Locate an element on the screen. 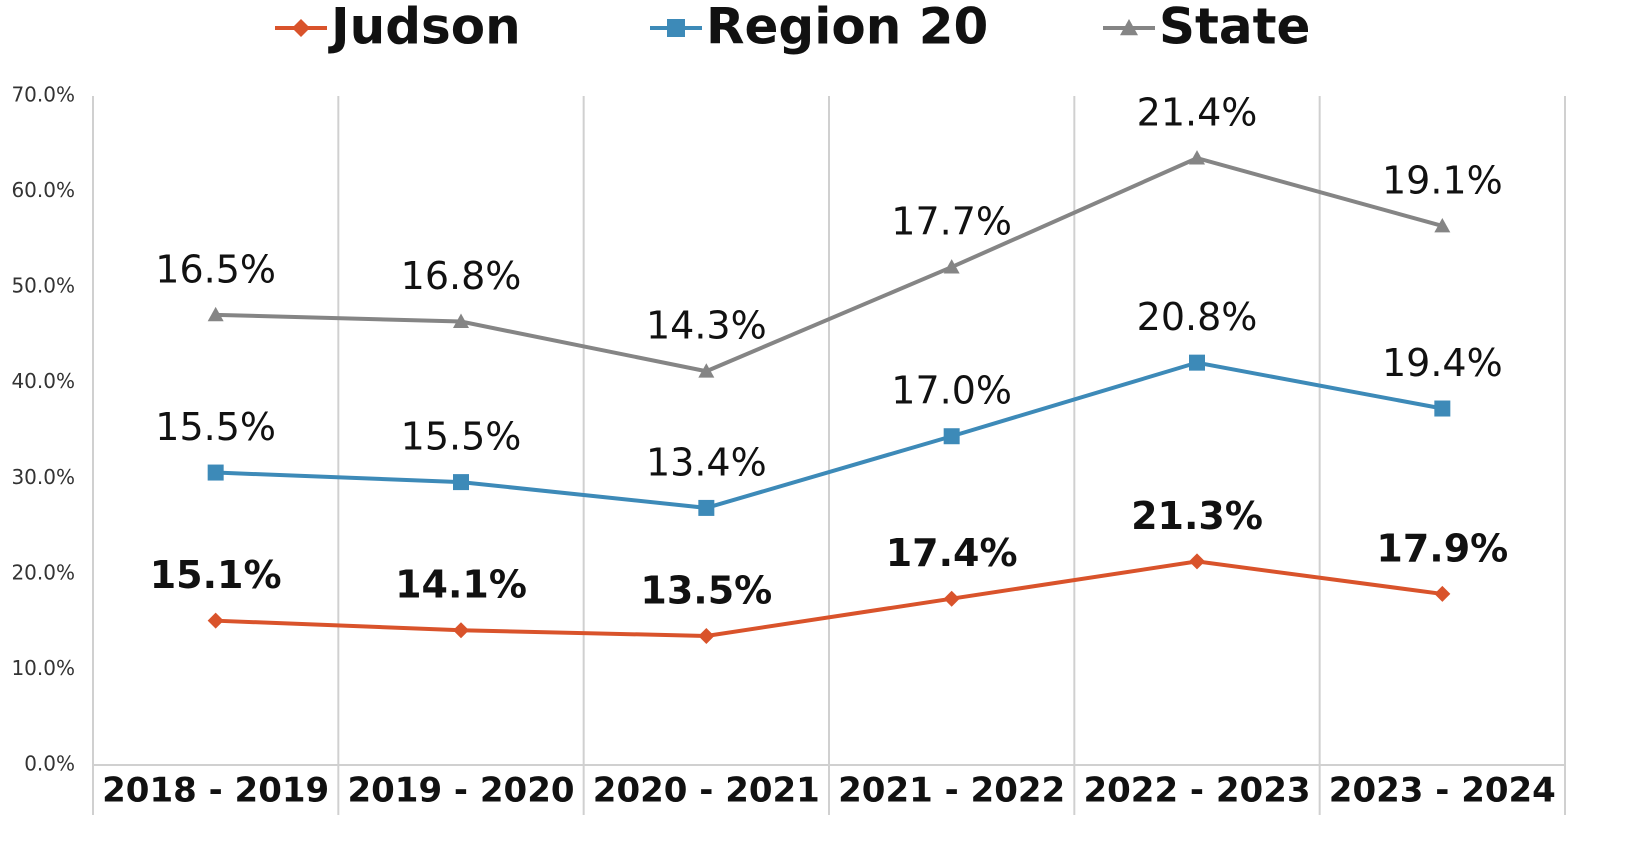  data-label: 17.0% is located at coordinates (951, 391).